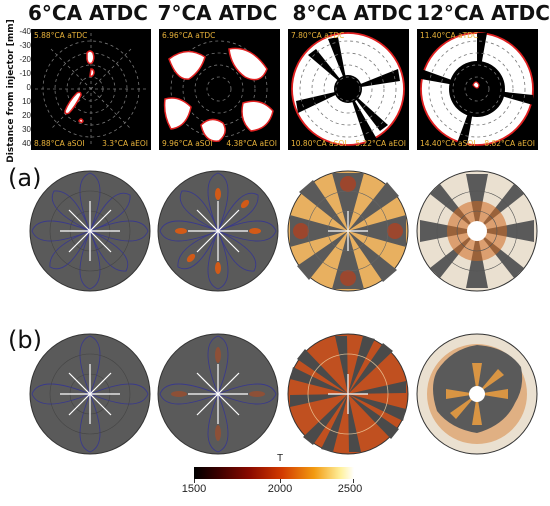 The height and width of the screenshot is (506, 550). I want to click on simulation-disc-b3, so click(348, 394).